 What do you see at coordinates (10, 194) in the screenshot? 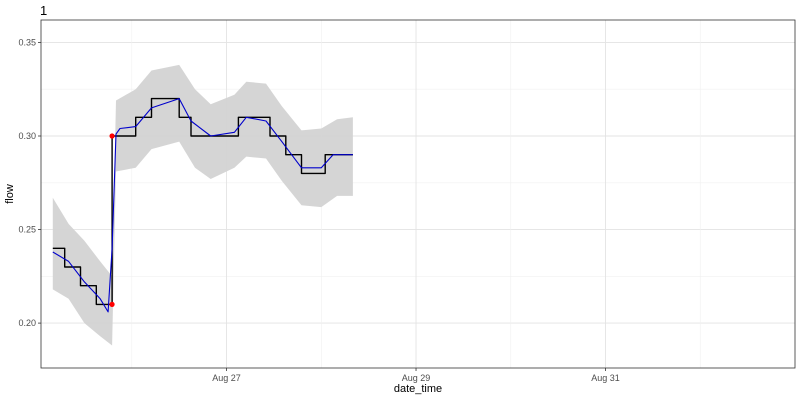
I see `y-axis-title: flow` at bounding box center [10, 194].